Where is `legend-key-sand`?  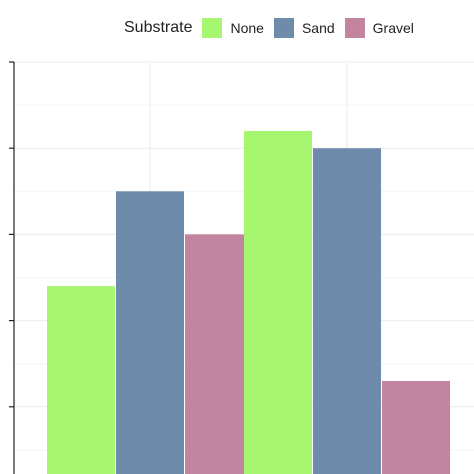
legend-key-sand is located at coordinates (283, 28).